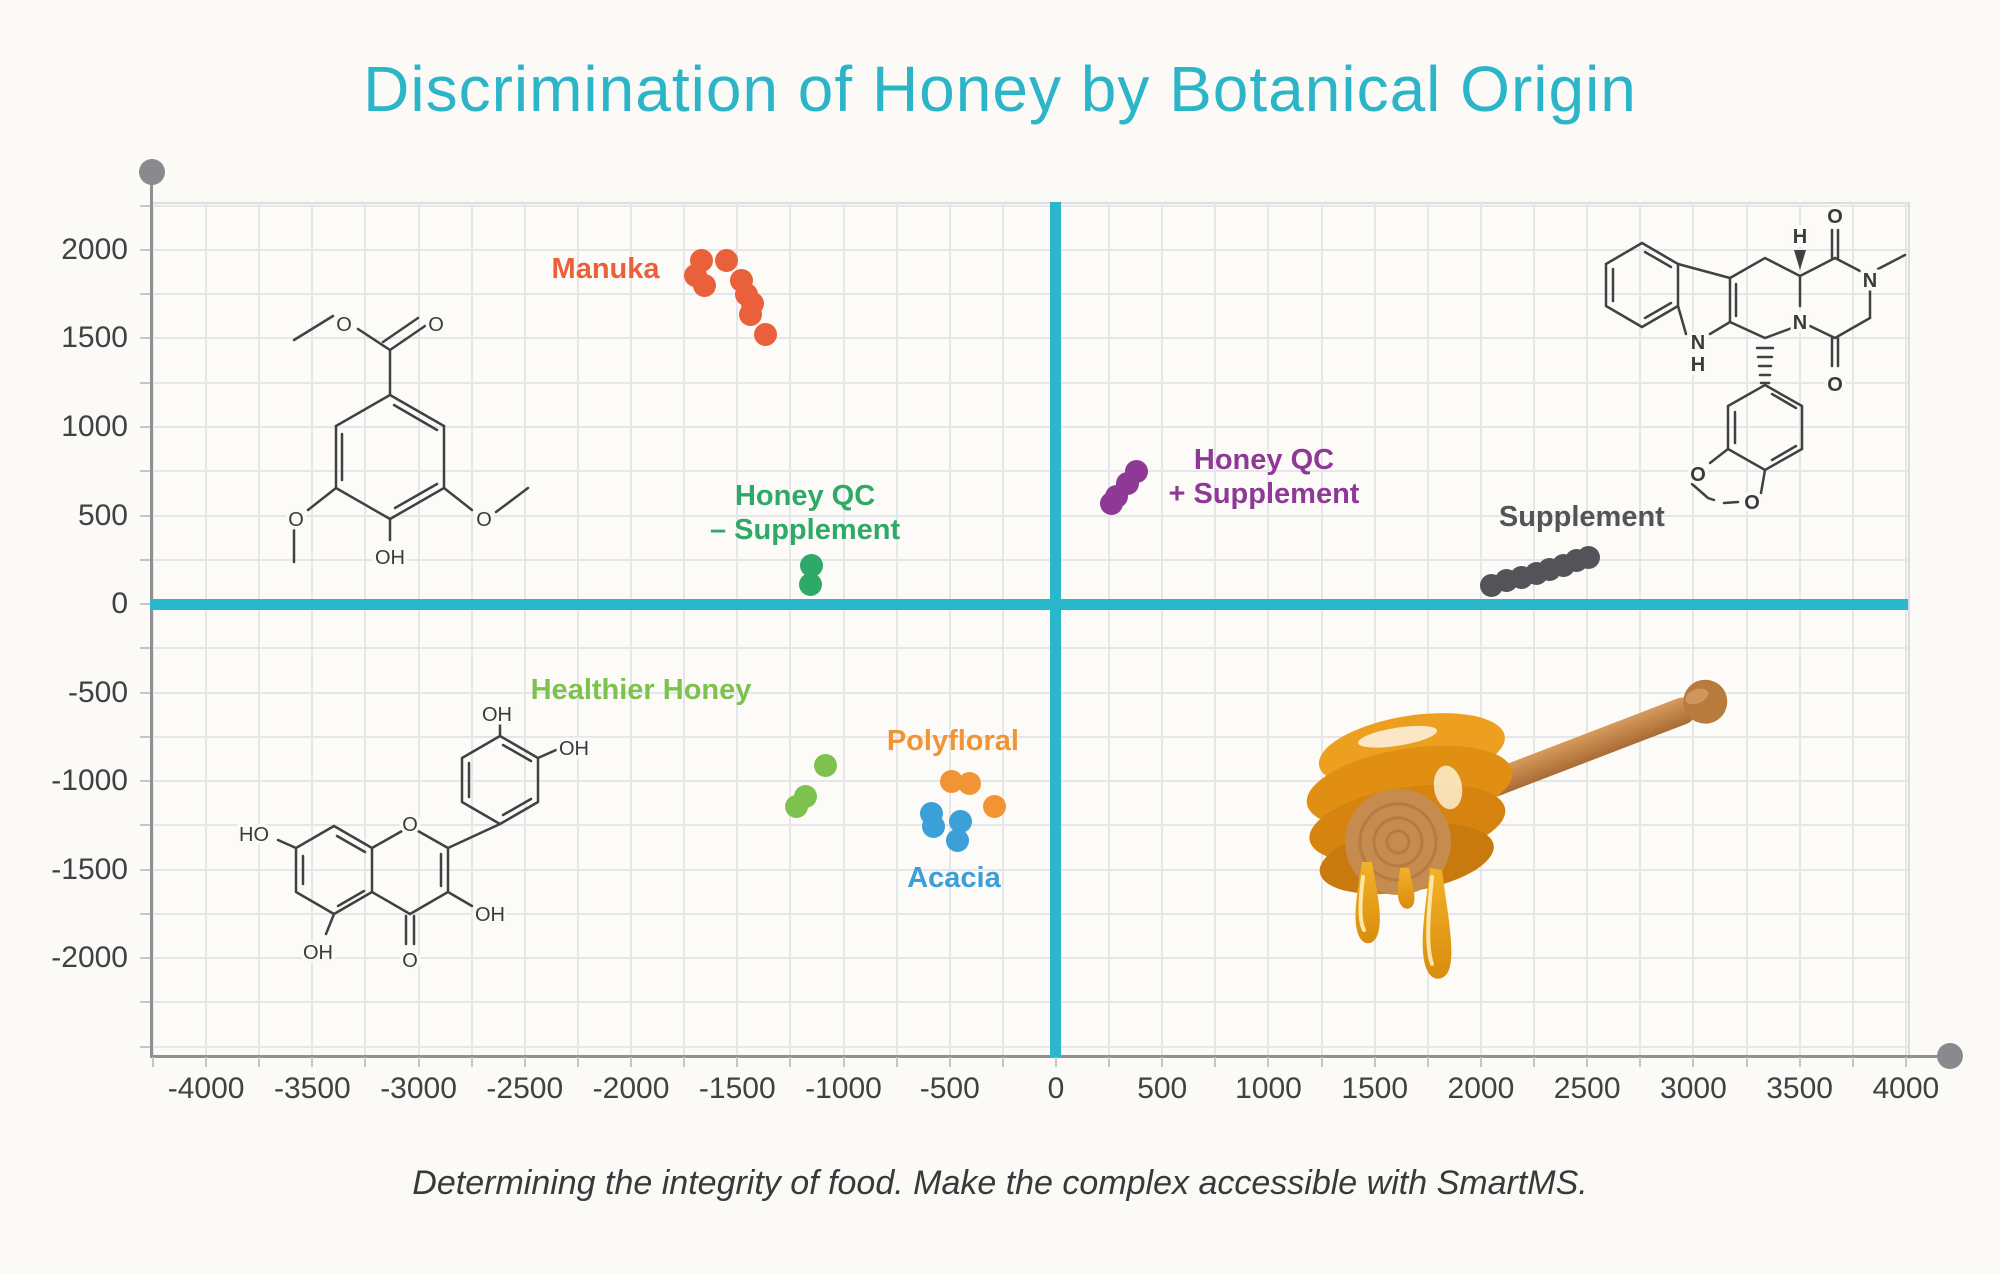 The image size is (2000, 1273). I want to click on y-tick-label: 2000, so click(94, 249).